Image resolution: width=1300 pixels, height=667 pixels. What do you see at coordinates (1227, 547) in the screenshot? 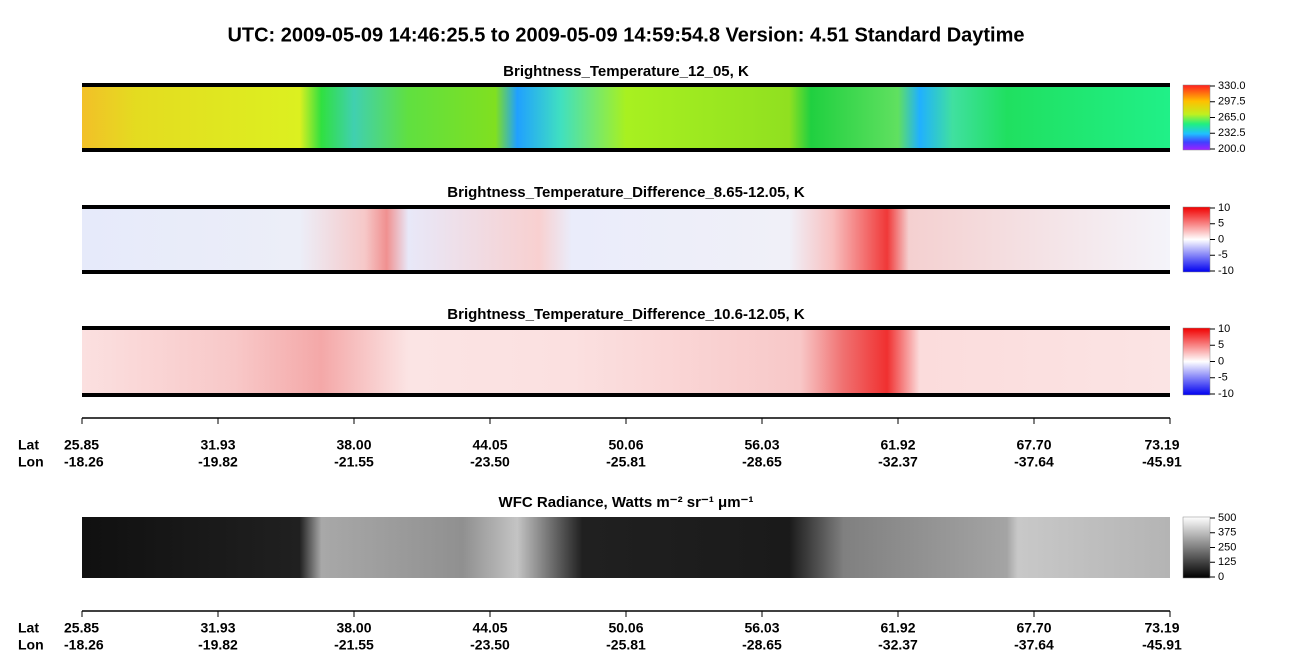
I see `colorbar-label: 250` at bounding box center [1227, 547].